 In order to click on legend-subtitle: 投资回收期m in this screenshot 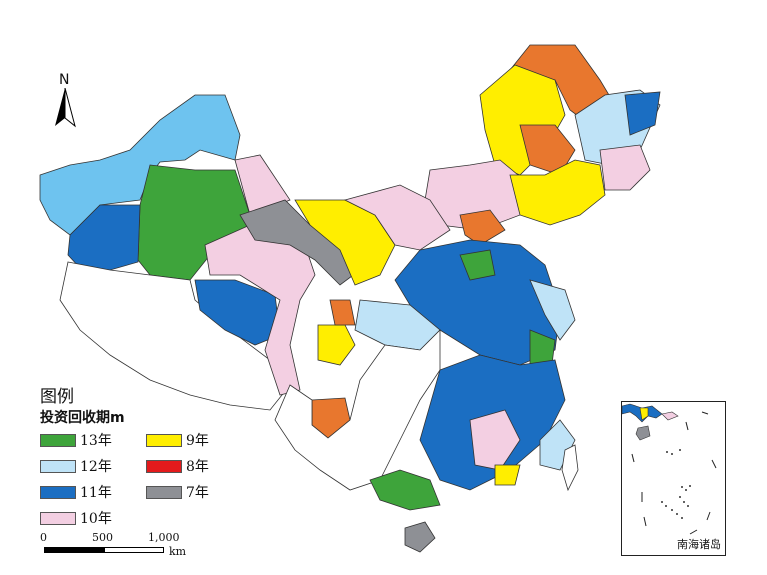, I will do `click(82, 418)`.